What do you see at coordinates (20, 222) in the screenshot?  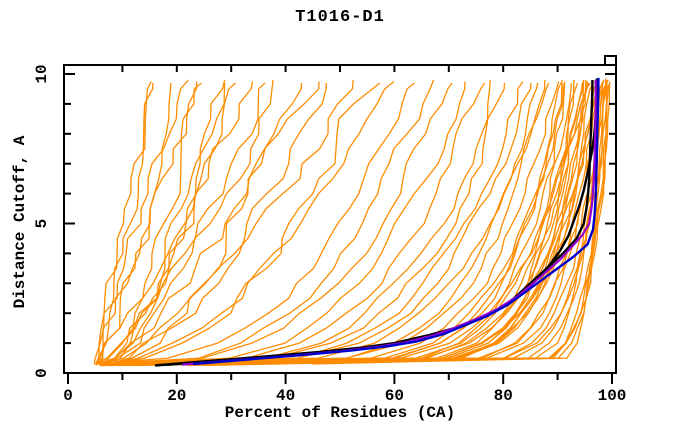 I see `y-axis-label: Distance Cutoff, A` at bounding box center [20, 222].